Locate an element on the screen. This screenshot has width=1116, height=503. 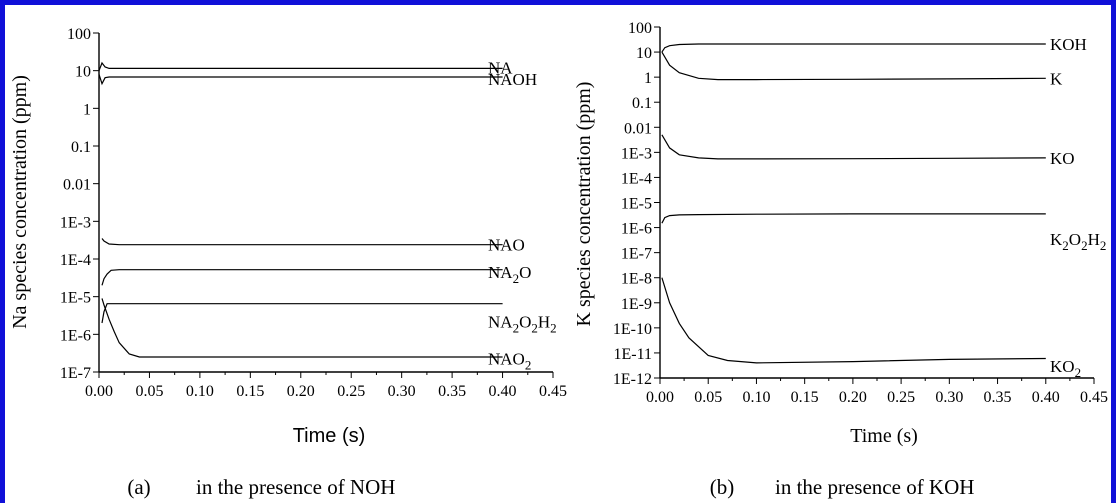
y-tick-label: 1E-11 is located at coordinates (632, 354).